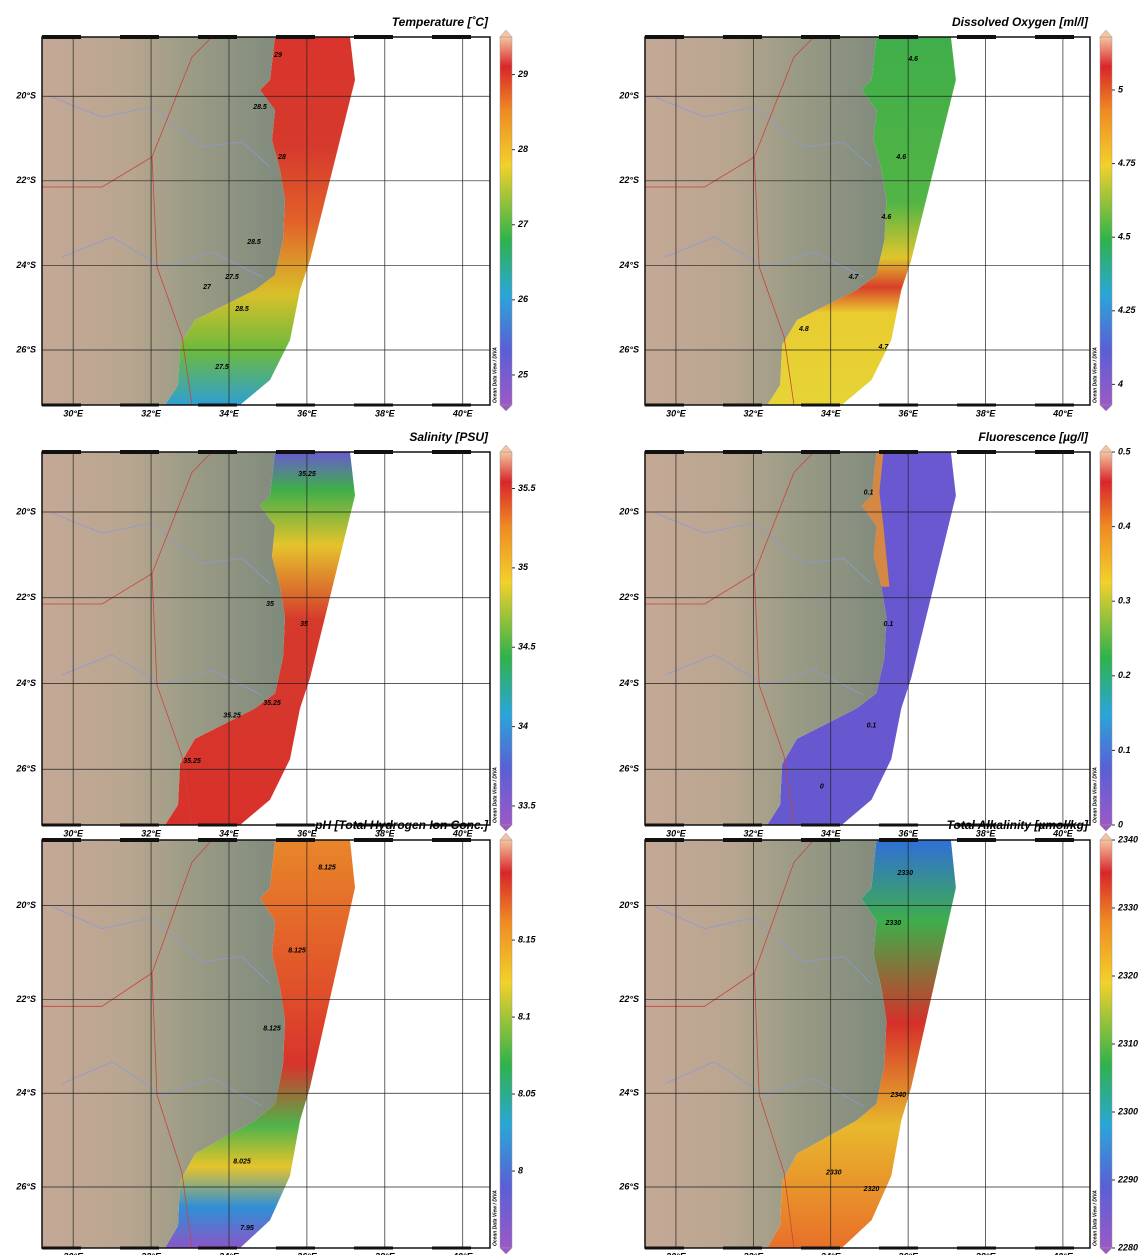 This screenshot has width=1148, height=1255. I want to click on colorbar-label: 2330, so click(1127, 907).